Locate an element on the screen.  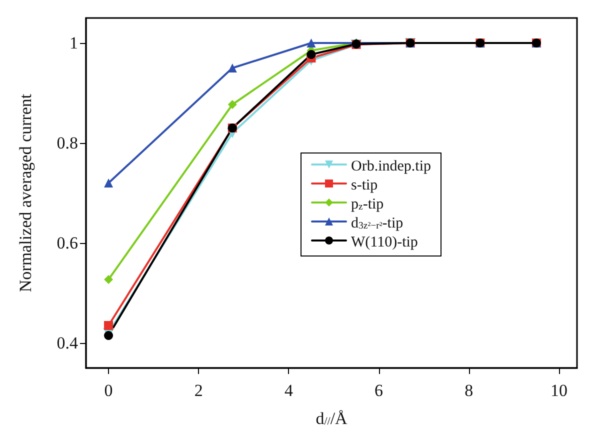
y-tick-label: 0.6 is located at coordinates (67, 243).